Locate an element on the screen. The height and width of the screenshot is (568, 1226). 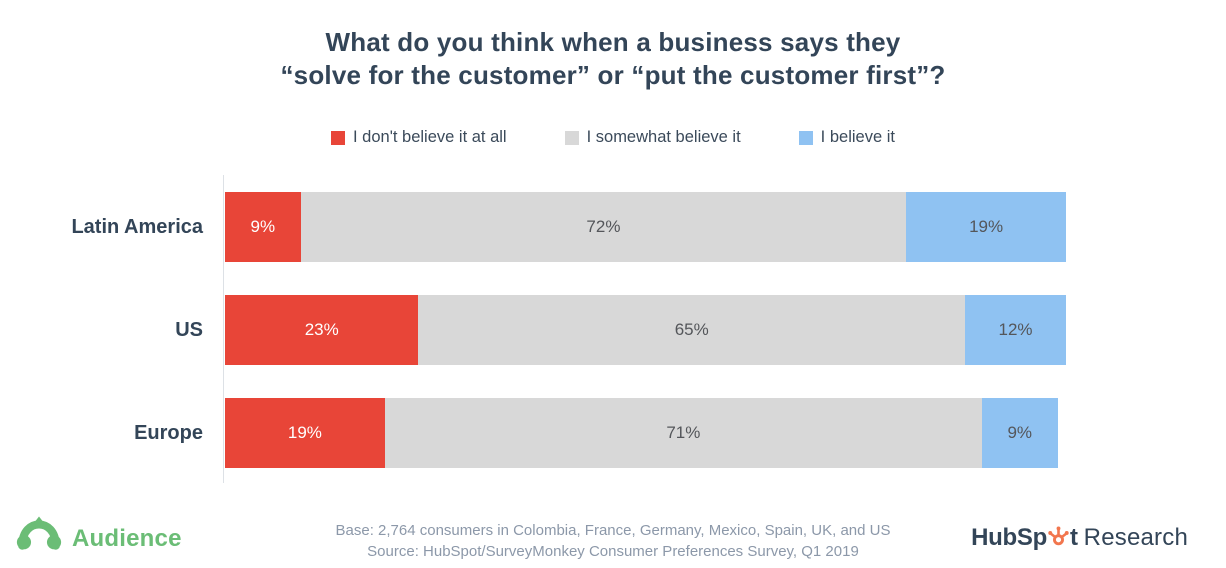
bar-row: Latin America 9% 72% 19% is located at coordinates (613, 227).